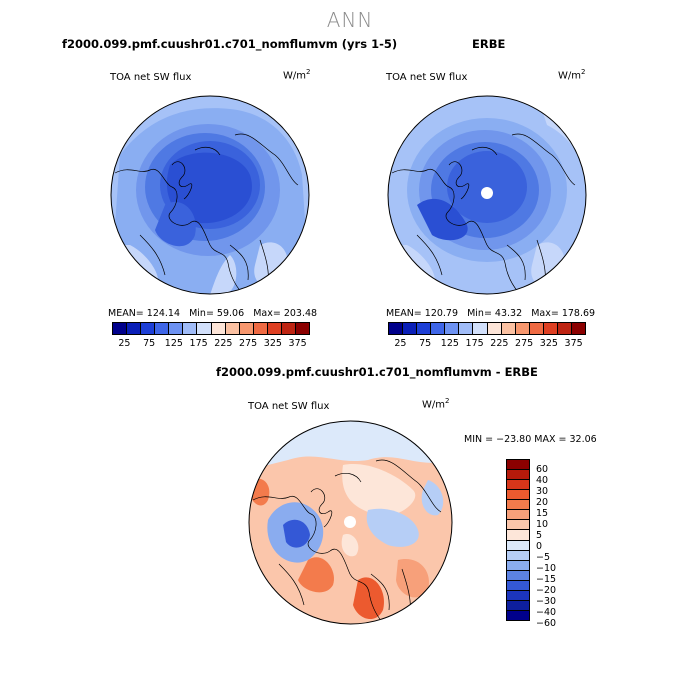 The width and height of the screenshot is (700, 700). Describe the element at coordinates (436, 404) in the screenshot. I see `diff-units-label: W/m2` at that location.